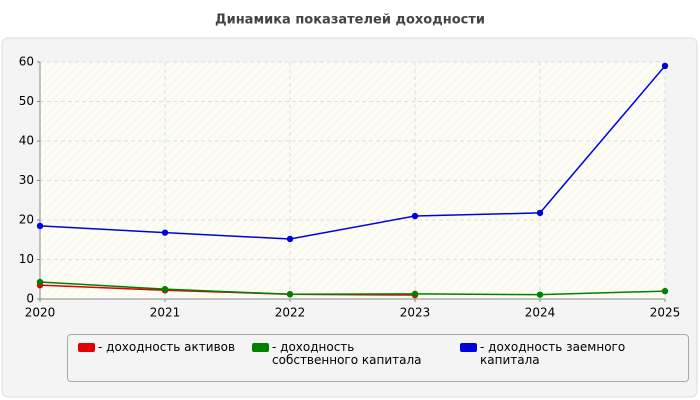  What do you see at coordinates (26, 220) in the screenshot?
I see `y-tick-label: 20` at bounding box center [26, 220].